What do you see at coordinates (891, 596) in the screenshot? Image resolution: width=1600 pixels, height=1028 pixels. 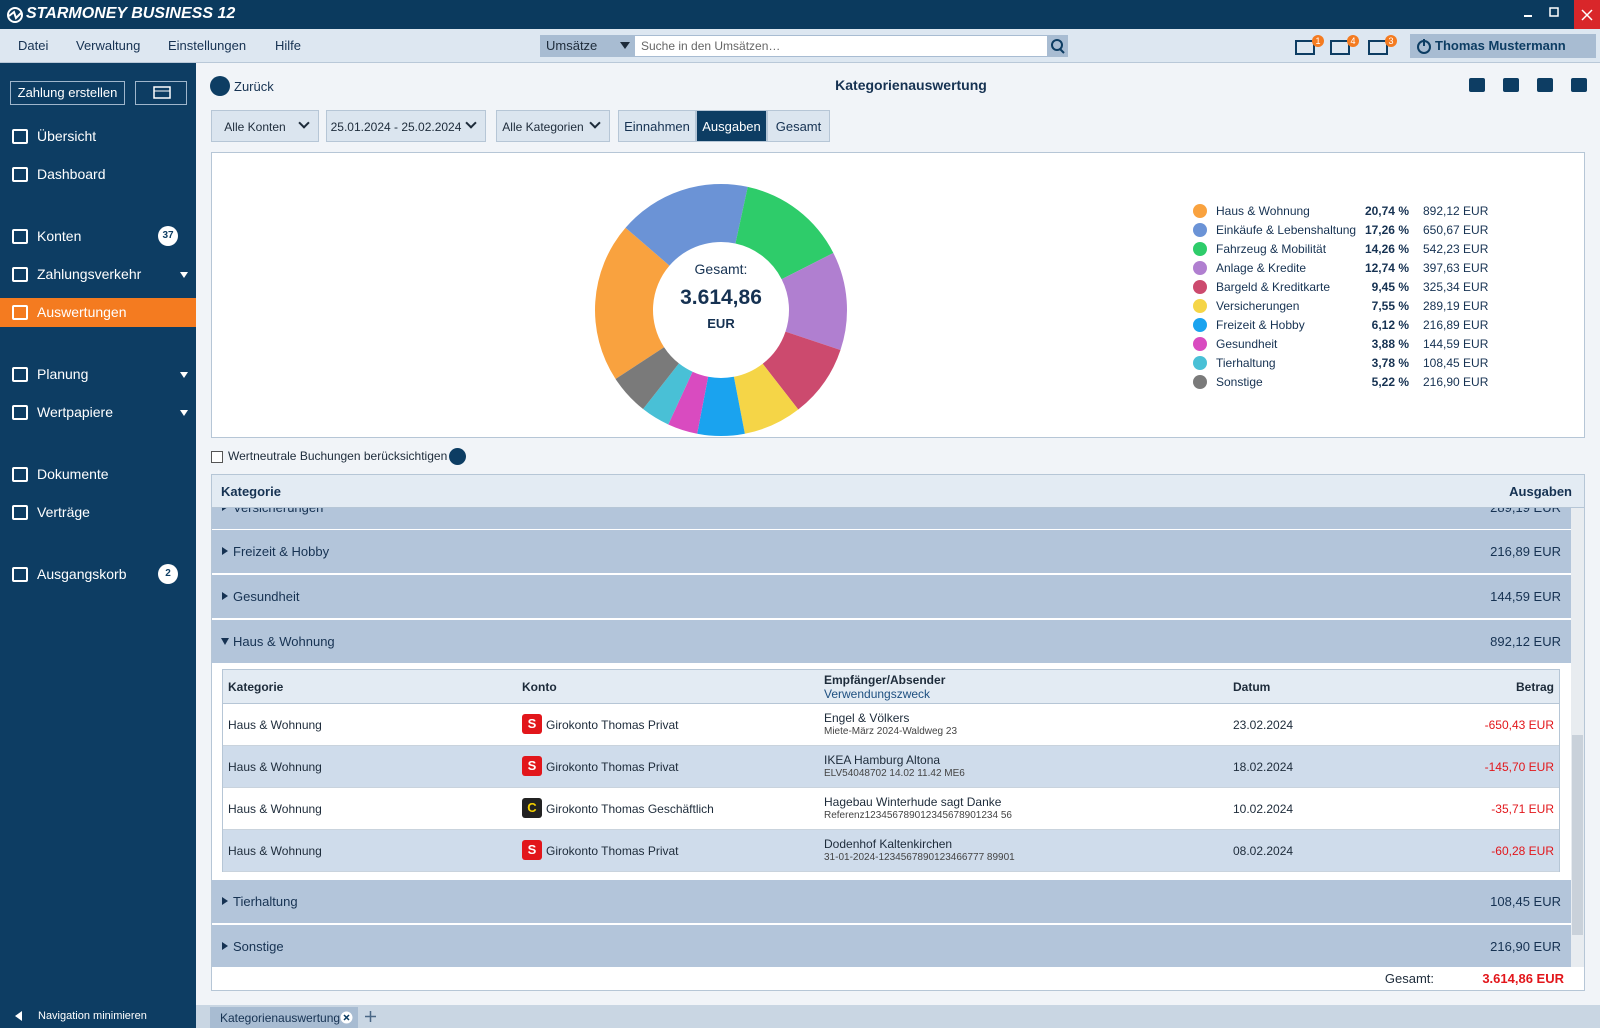 I see `category-row: Gesundheit 144,59 EUR` at bounding box center [891, 596].